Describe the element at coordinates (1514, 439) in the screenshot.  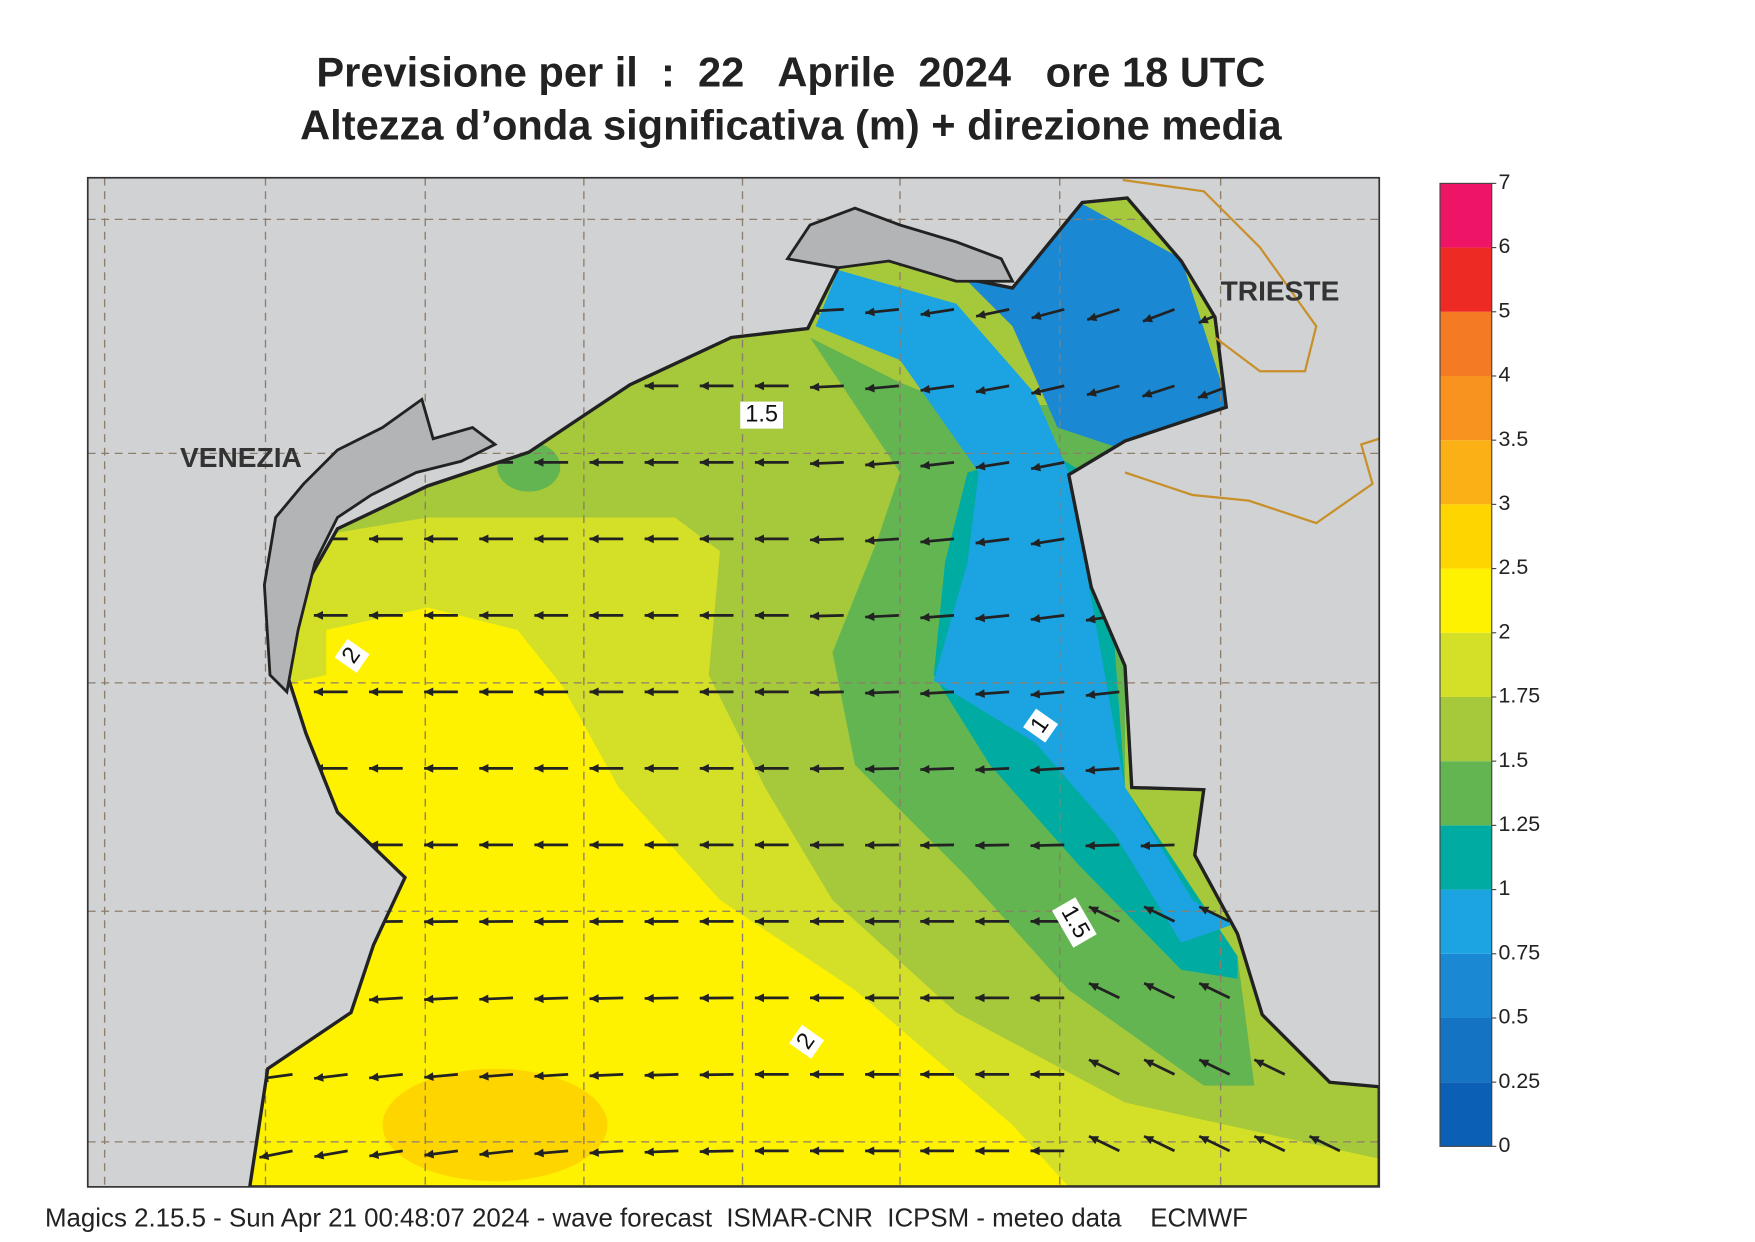
I see `colorbar-tick-label: 3.5` at that location.